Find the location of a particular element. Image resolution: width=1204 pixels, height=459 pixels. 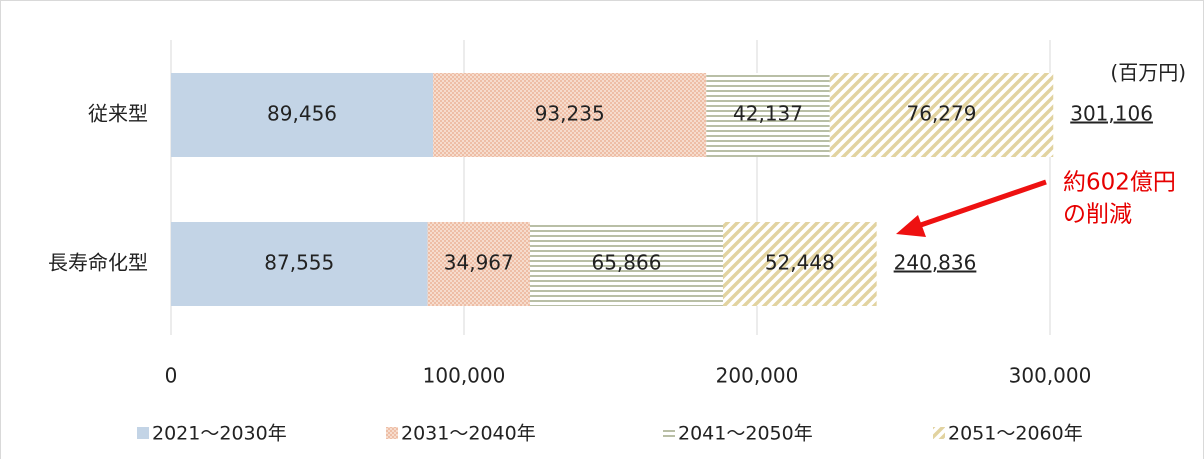

legend-label: 2031～2040年 is located at coordinates (468, 434).